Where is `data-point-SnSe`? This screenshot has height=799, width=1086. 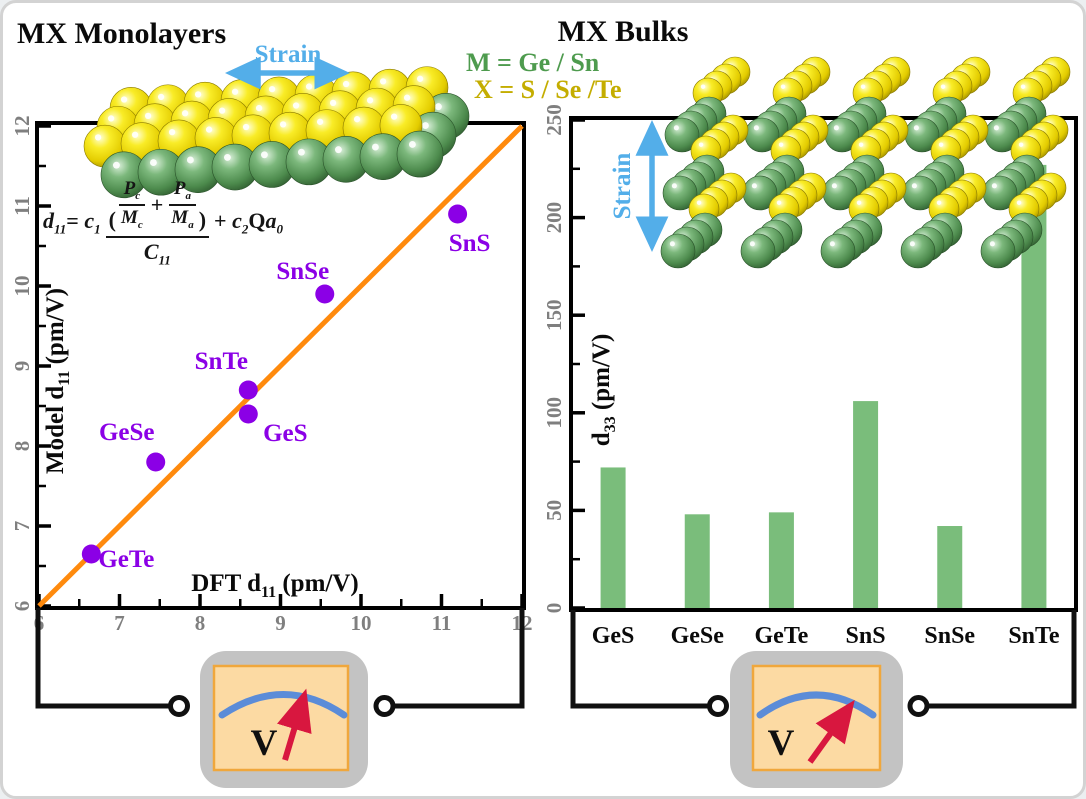 data-point-SnSe is located at coordinates (325, 294).